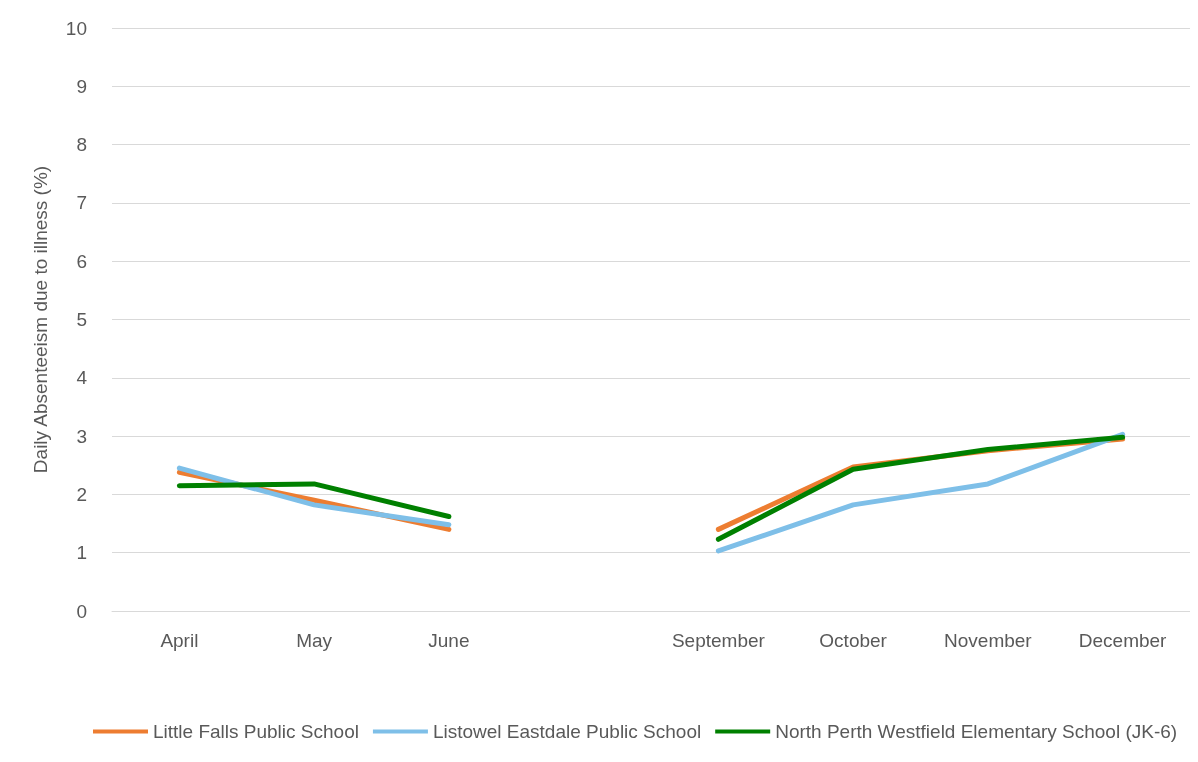 Image resolution: width=1198 pixels, height=762 pixels. What do you see at coordinates (314, 640) in the screenshot?
I see `x-tick-label: May` at bounding box center [314, 640].